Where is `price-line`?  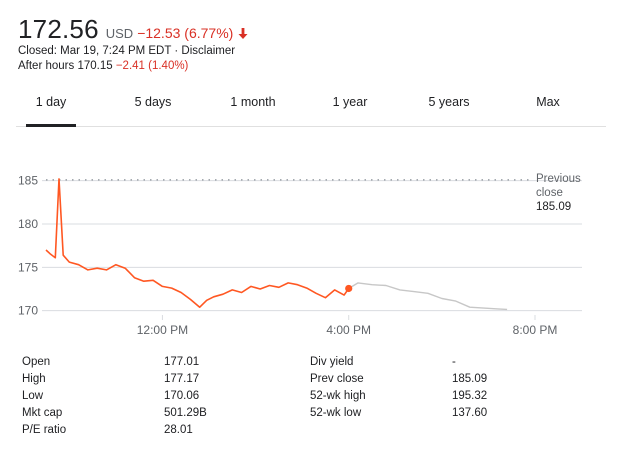
price-line is located at coordinates (197, 243).